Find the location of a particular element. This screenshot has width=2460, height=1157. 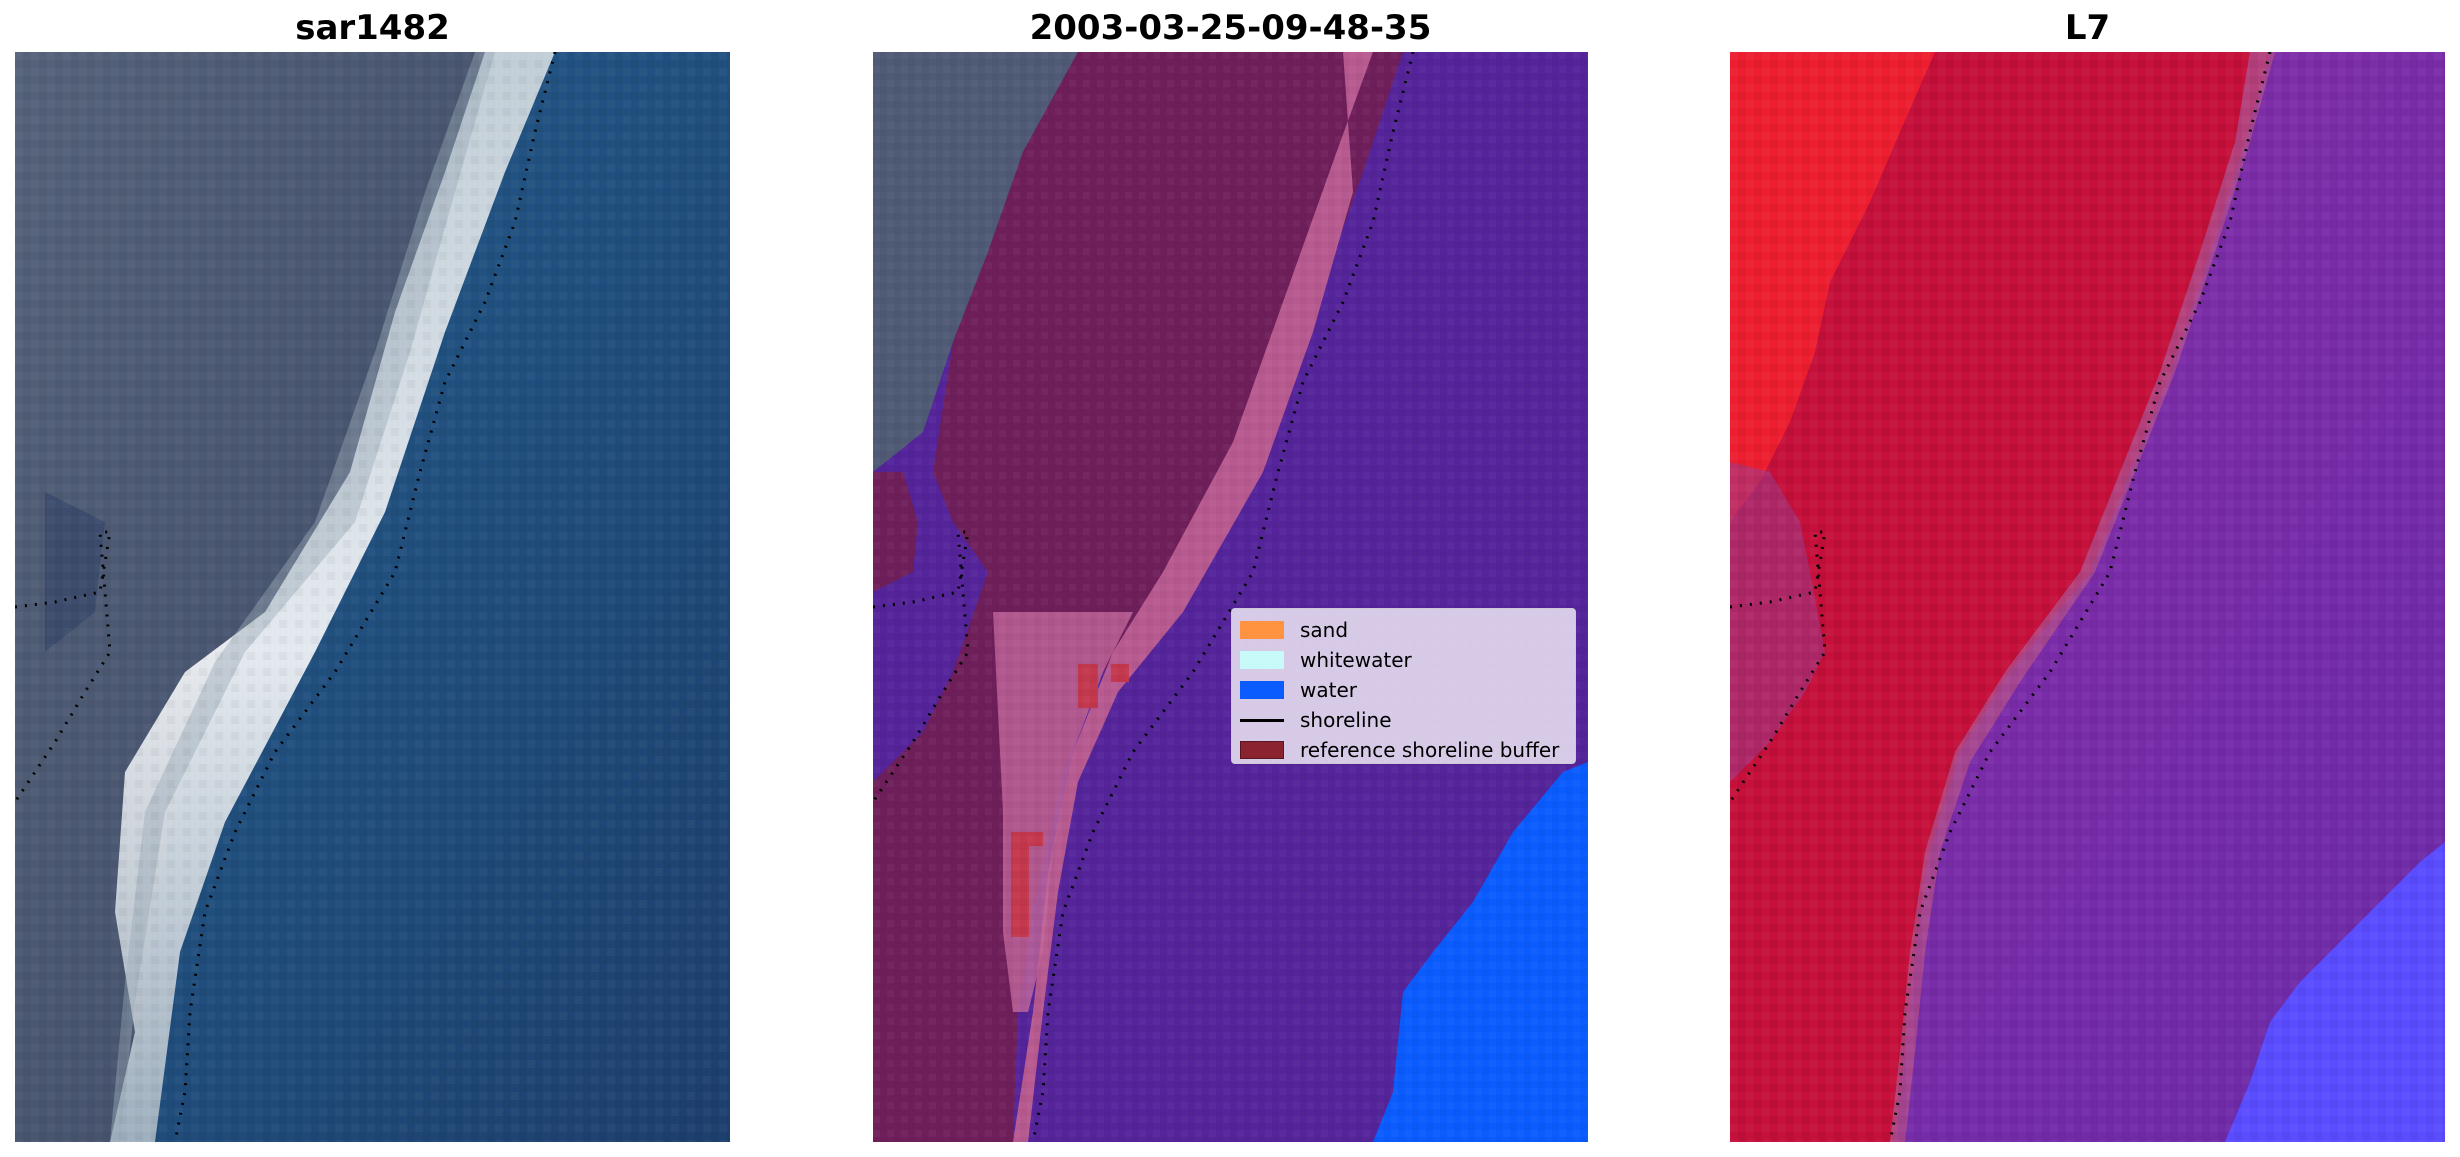

panel-title: L7 is located at coordinates (2087, 28).